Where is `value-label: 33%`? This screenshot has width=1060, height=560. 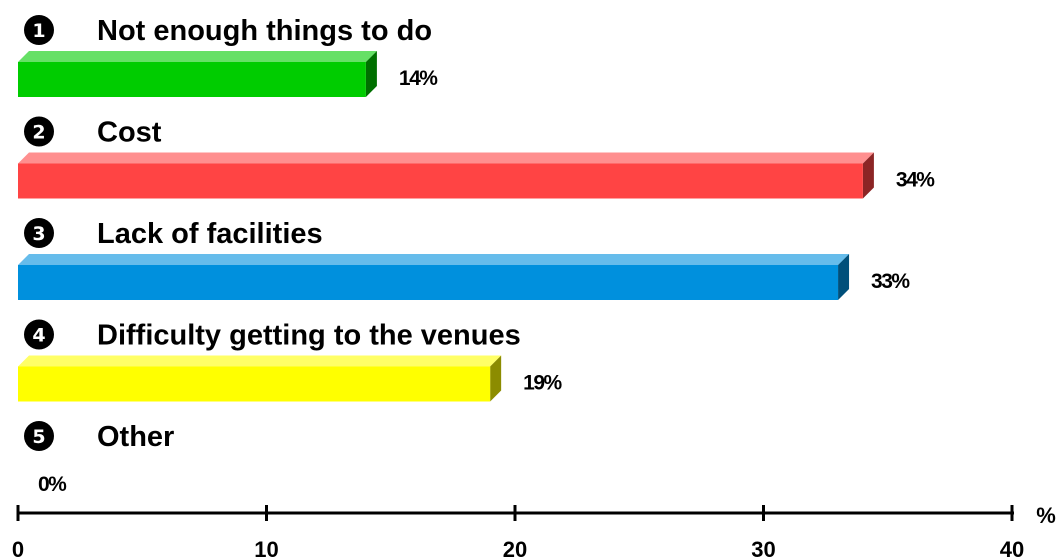
value-label: 33% is located at coordinates (890, 281).